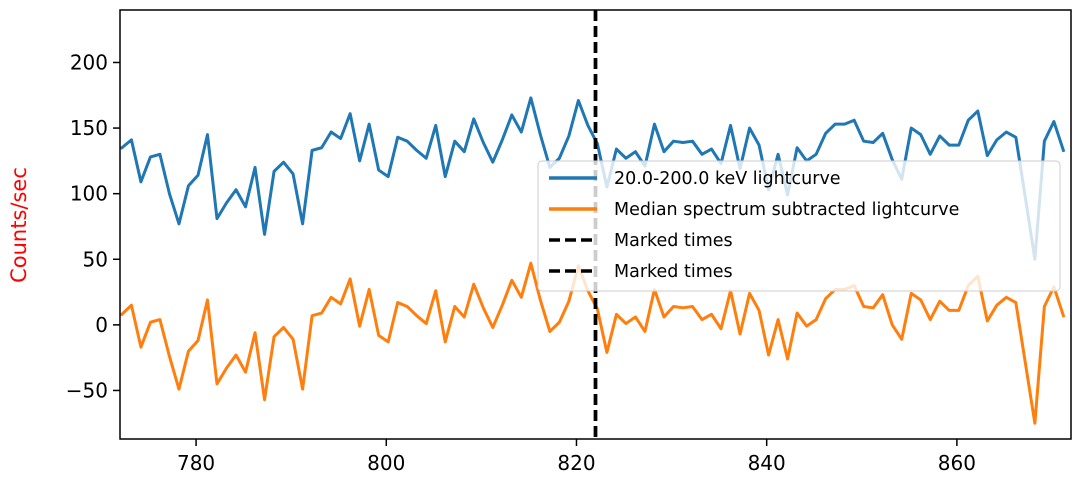 The image size is (1073, 482). I want to click on x-tick-label: 820, so click(576, 463).